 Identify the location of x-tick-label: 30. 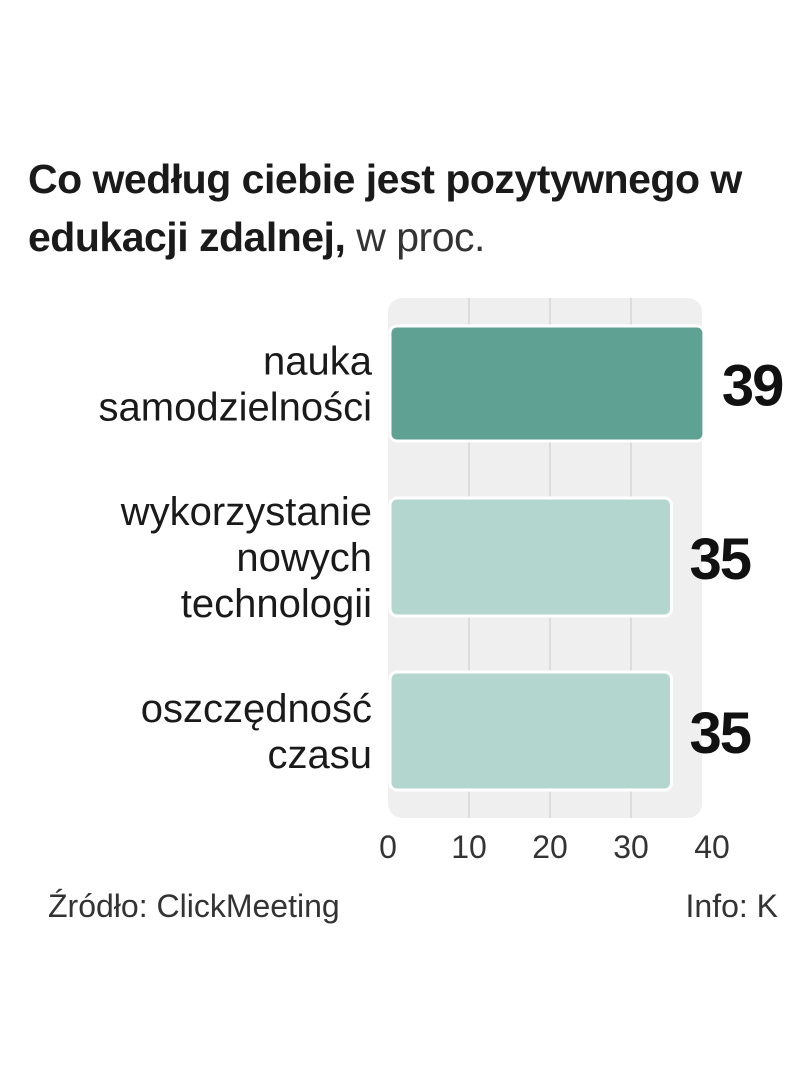
(631, 847).